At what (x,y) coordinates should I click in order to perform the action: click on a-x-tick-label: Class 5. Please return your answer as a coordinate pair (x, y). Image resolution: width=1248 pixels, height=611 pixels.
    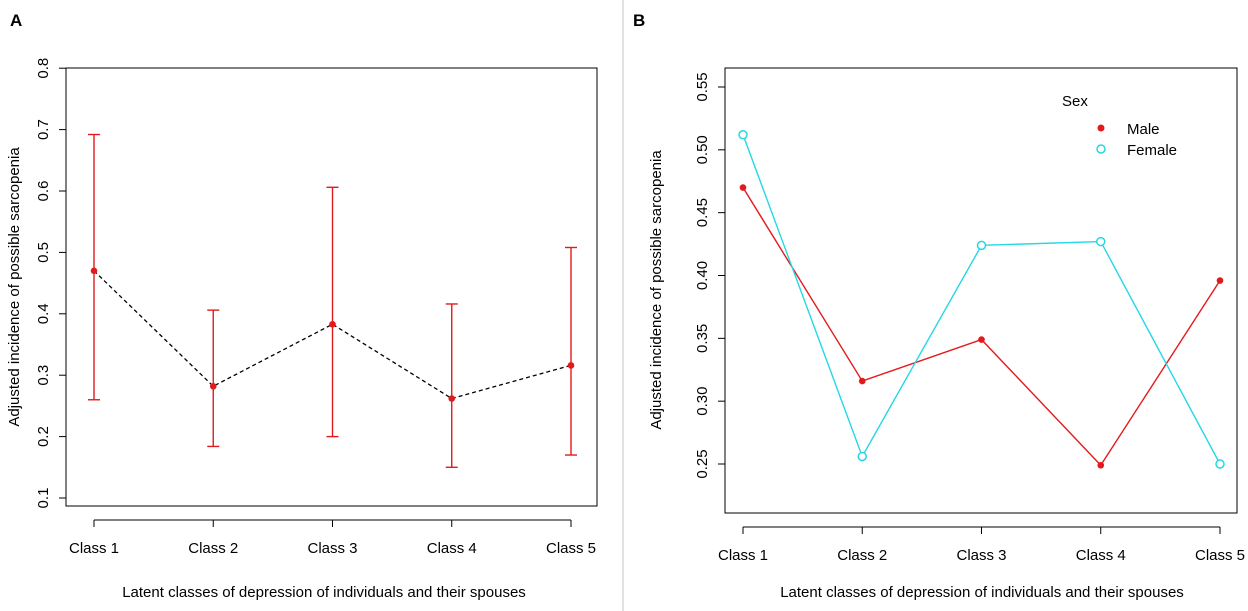
    Looking at the image, I should click on (571, 548).